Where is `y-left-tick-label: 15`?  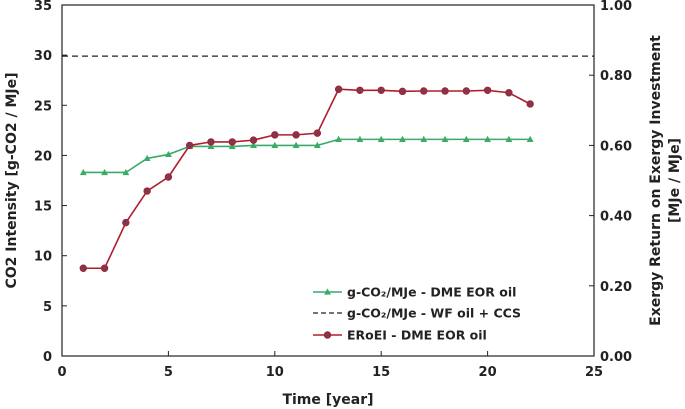 y-left-tick-label: 15 is located at coordinates (43, 207).